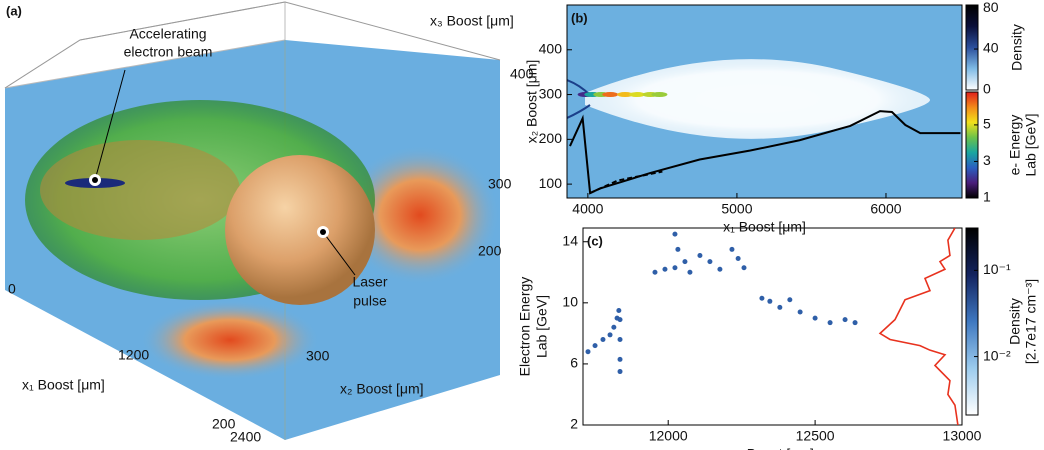 The image size is (1044, 450). Describe the element at coordinates (991, 48) in the screenshot. I see `colorbar-tick-label: 40` at that location.